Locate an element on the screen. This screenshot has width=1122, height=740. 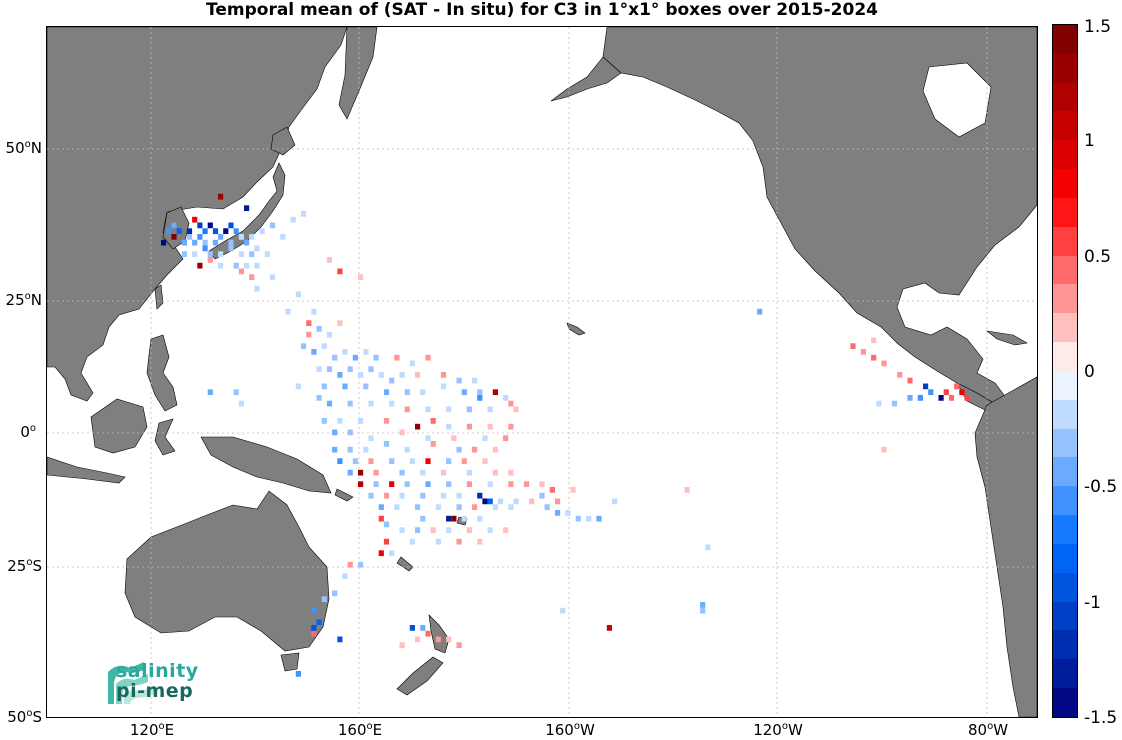
land-hudson-bay is located at coordinates (957, 100).